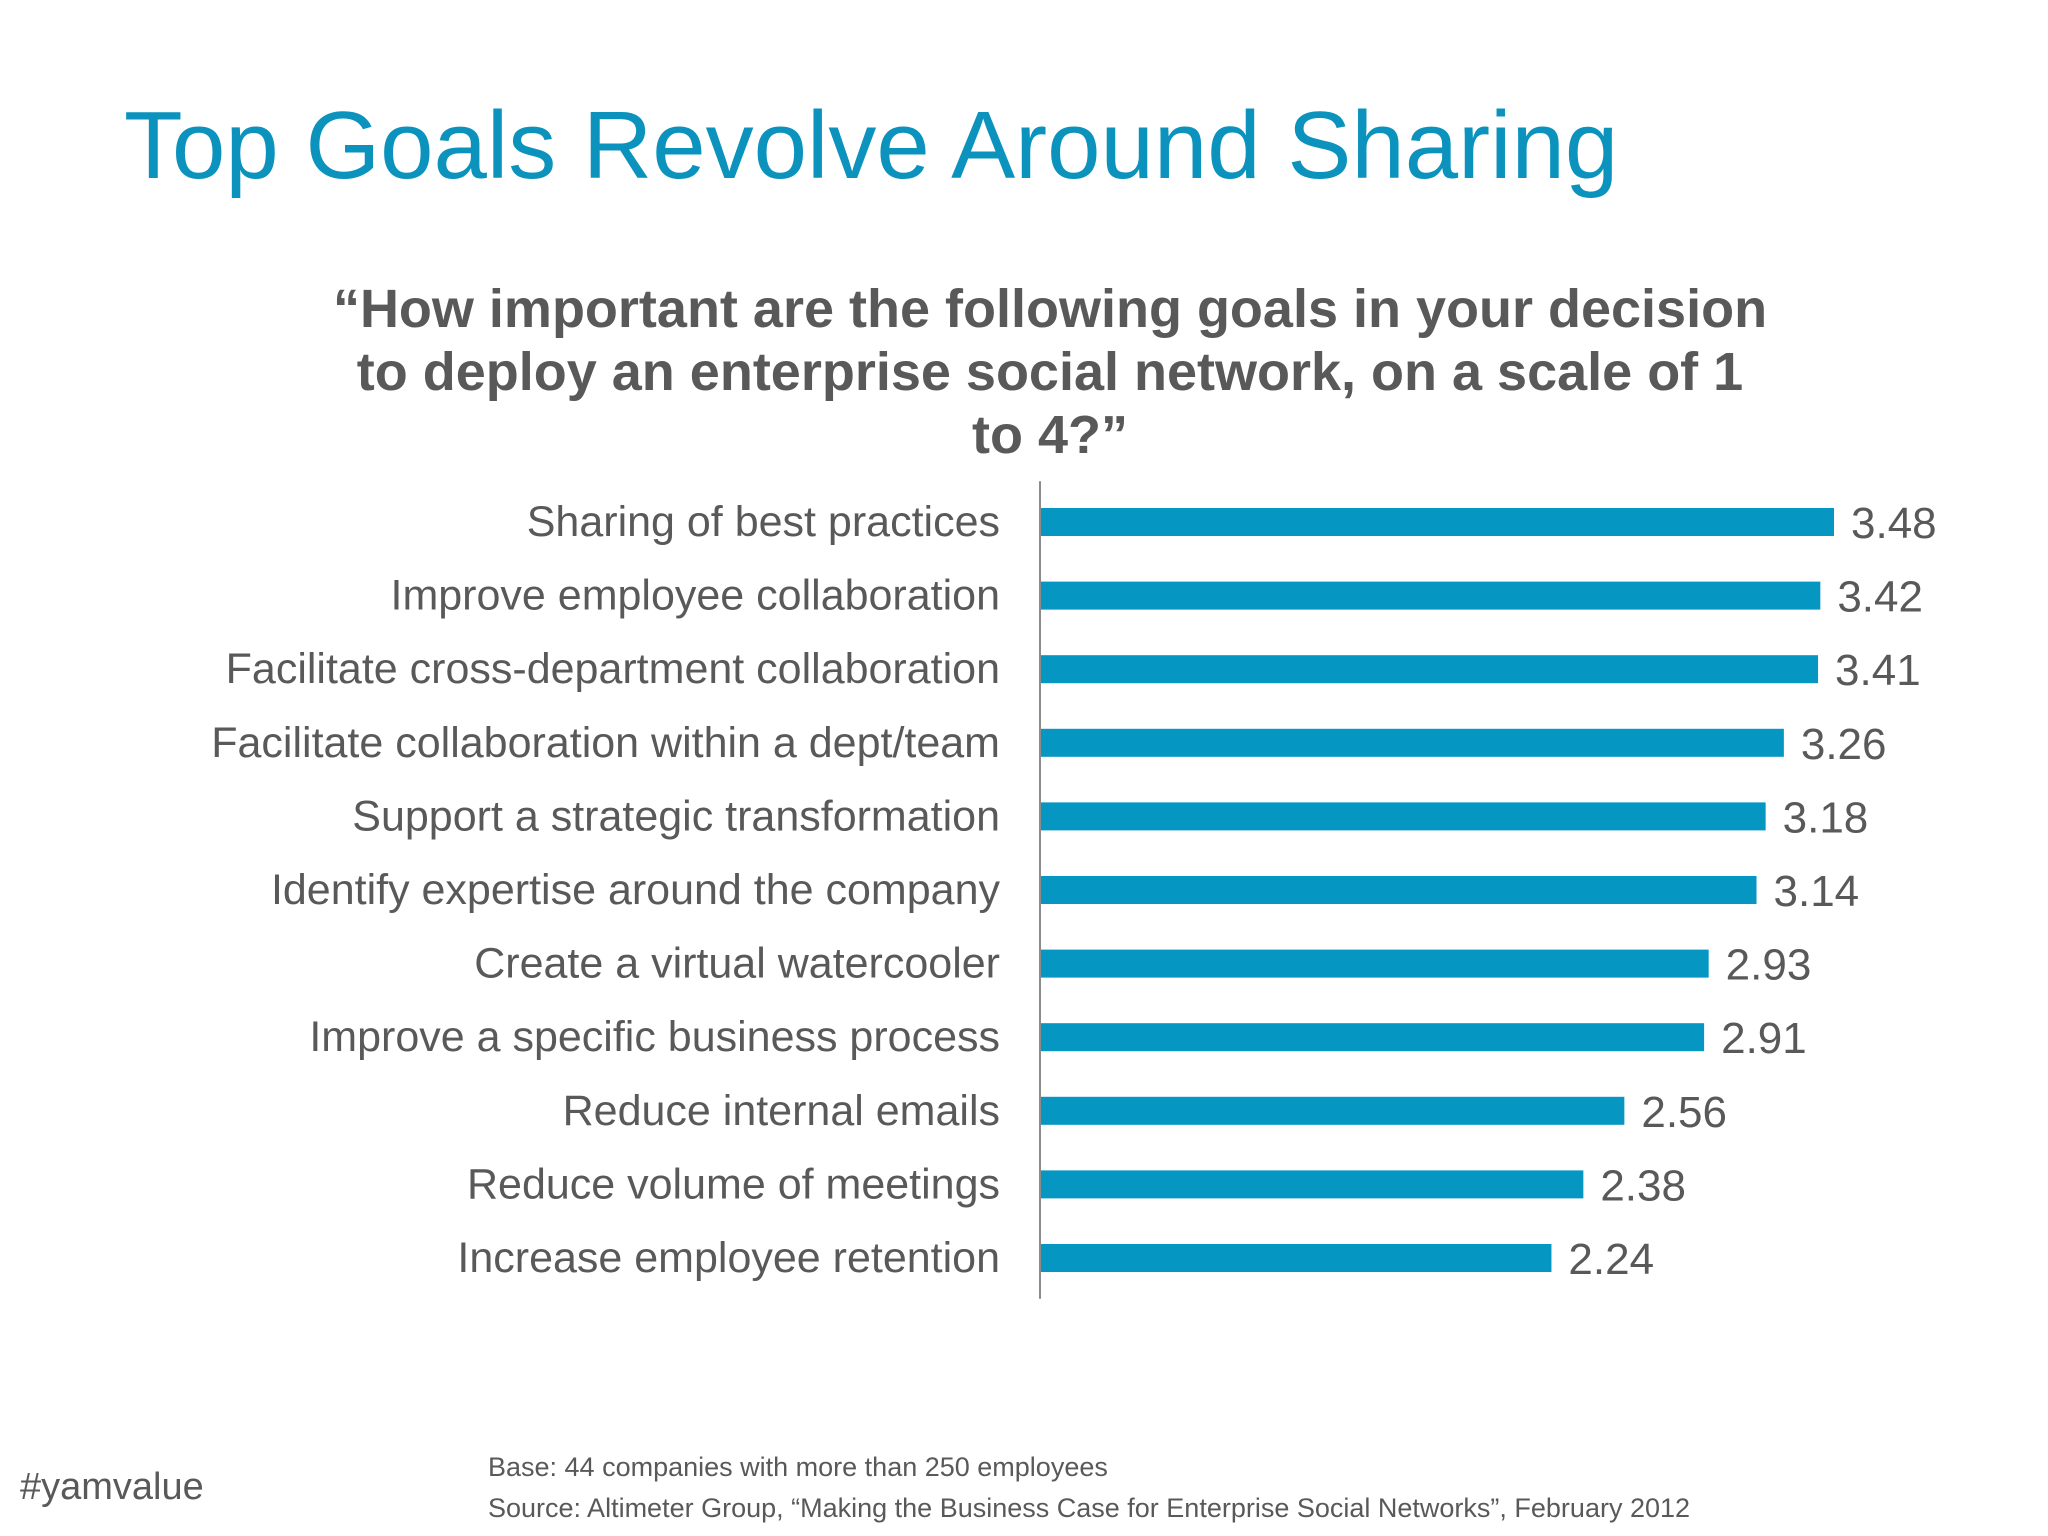 The width and height of the screenshot is (2048, 1536). I want to click on category-label: Increase employee retention, so click(728, 1258).